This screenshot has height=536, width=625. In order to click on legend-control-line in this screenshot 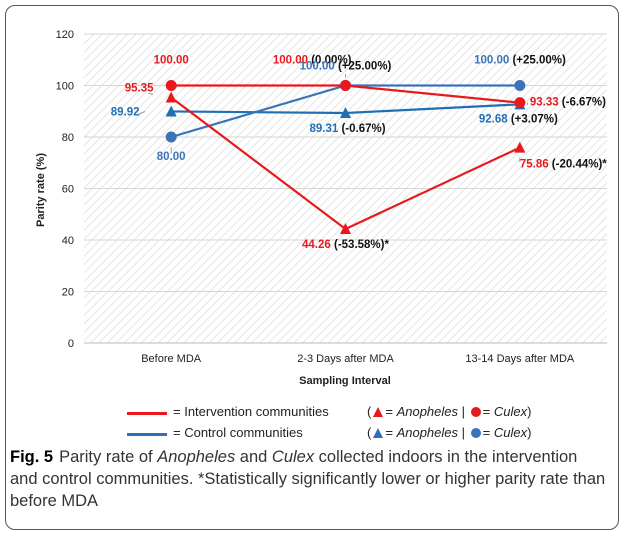, I will do `click(147, 434)`.